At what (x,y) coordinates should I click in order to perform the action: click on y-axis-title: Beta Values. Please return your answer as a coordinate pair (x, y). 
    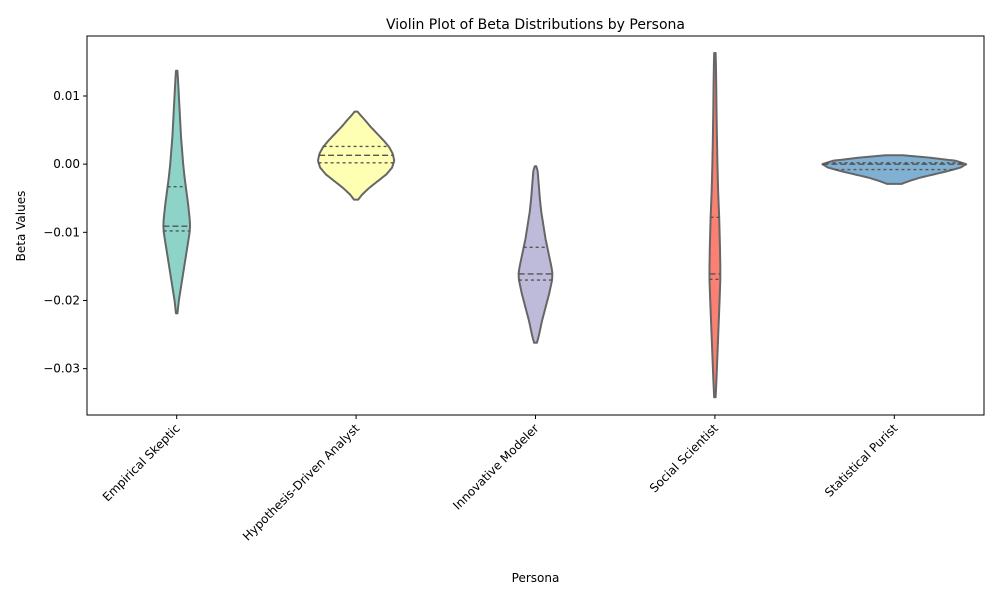
    Looking at the image, I should click on (21, 226).